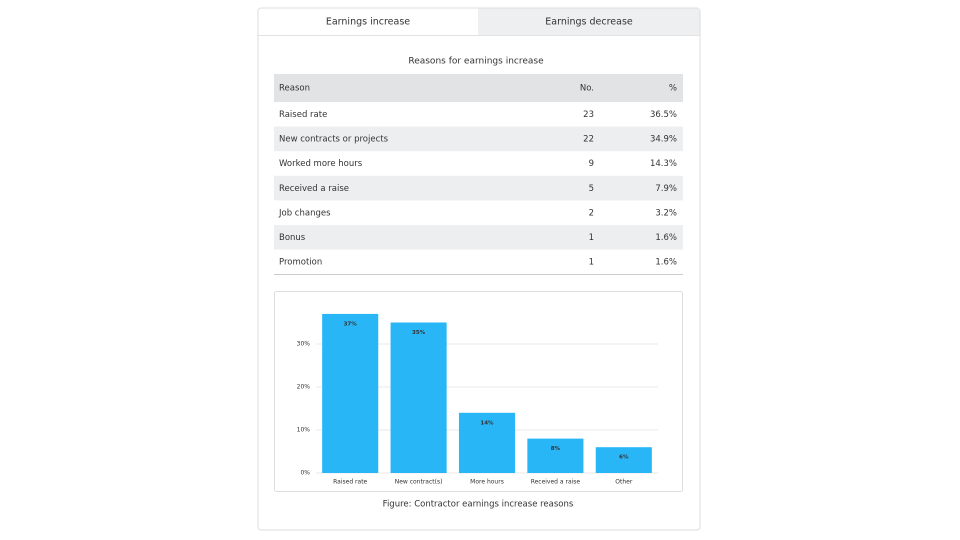  What do you see at coordinates (304, 344) in the screenshot?
I see `y-tick-label: 30%` at bounding box center [304, 344].